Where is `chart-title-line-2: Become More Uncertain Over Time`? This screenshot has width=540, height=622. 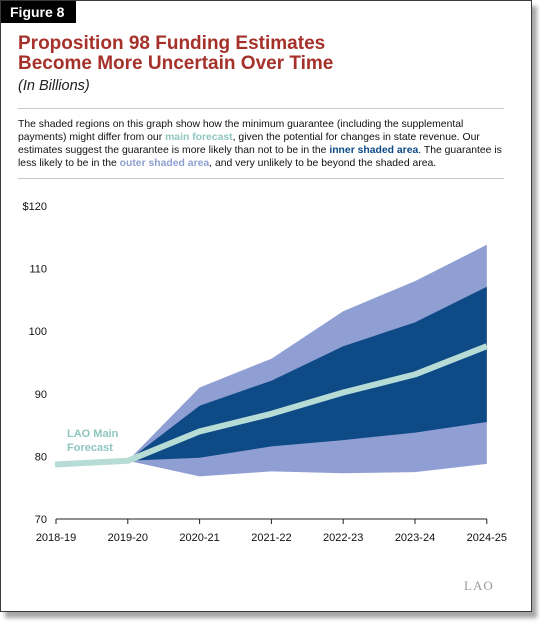 chart-title-line-2: Become More Uncertain Over Time is located at coordinates (176, 63).